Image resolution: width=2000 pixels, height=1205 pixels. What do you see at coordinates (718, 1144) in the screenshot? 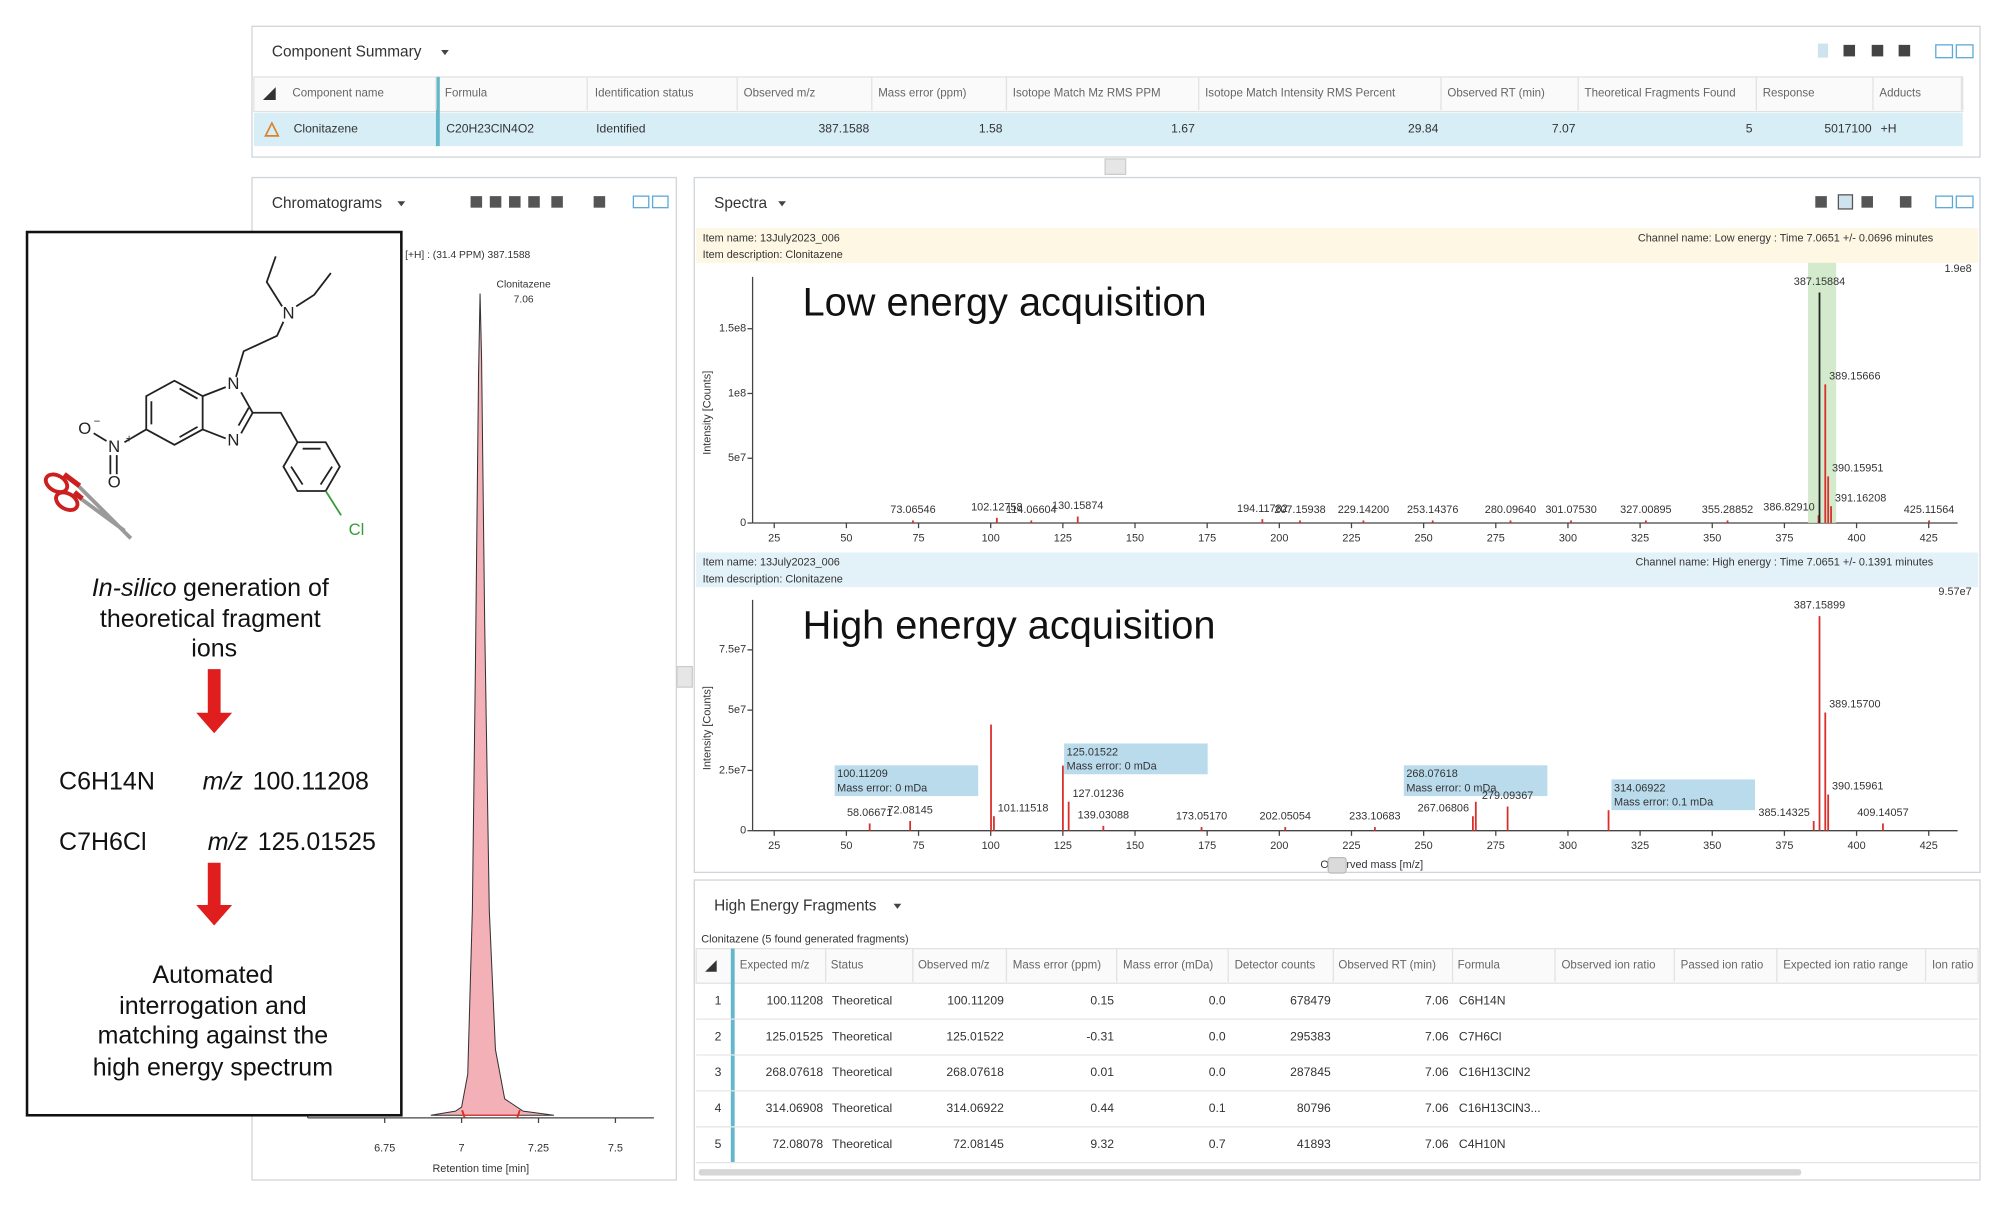
I see `row-number: 5` at bounding box center [718, 1144].